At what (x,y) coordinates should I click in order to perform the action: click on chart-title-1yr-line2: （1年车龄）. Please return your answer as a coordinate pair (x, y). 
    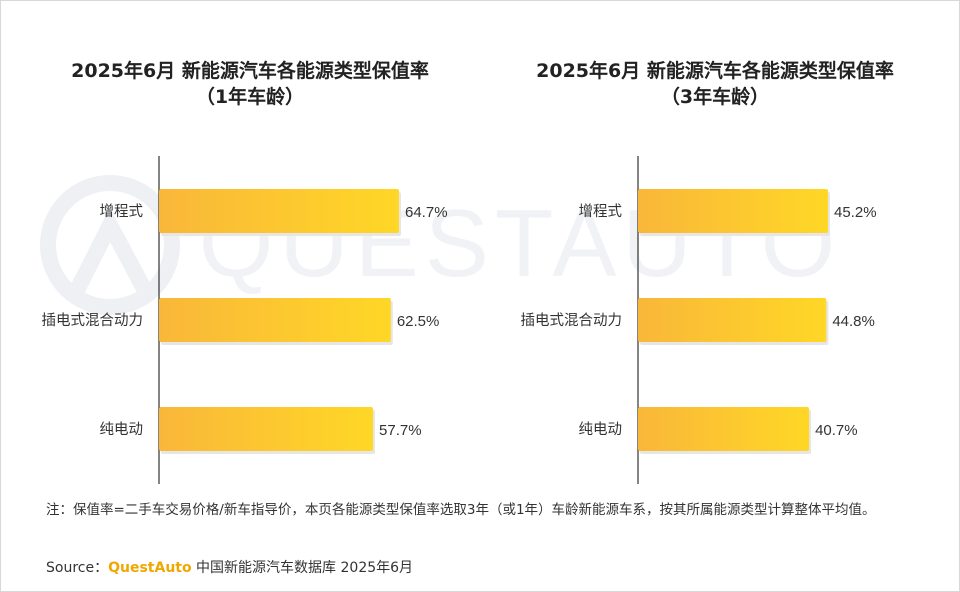
    Looking at the image, I should click on (250, 97).